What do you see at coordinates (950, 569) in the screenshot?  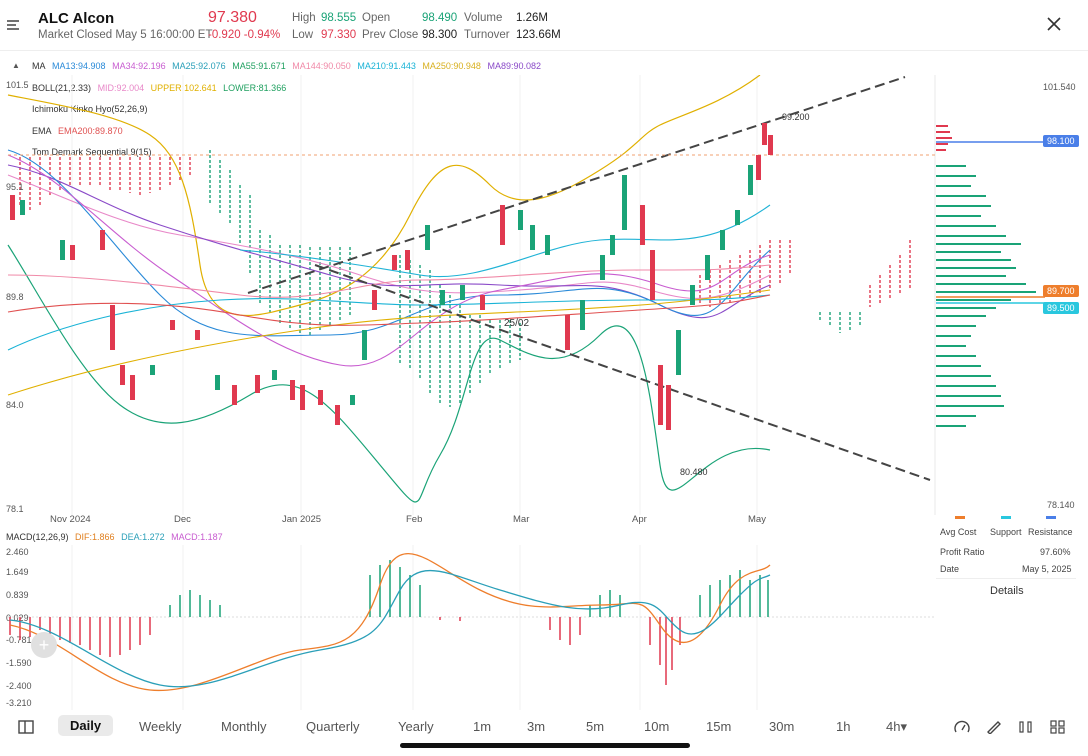 I see `date-label: Date` at bounding box center [950, 569].